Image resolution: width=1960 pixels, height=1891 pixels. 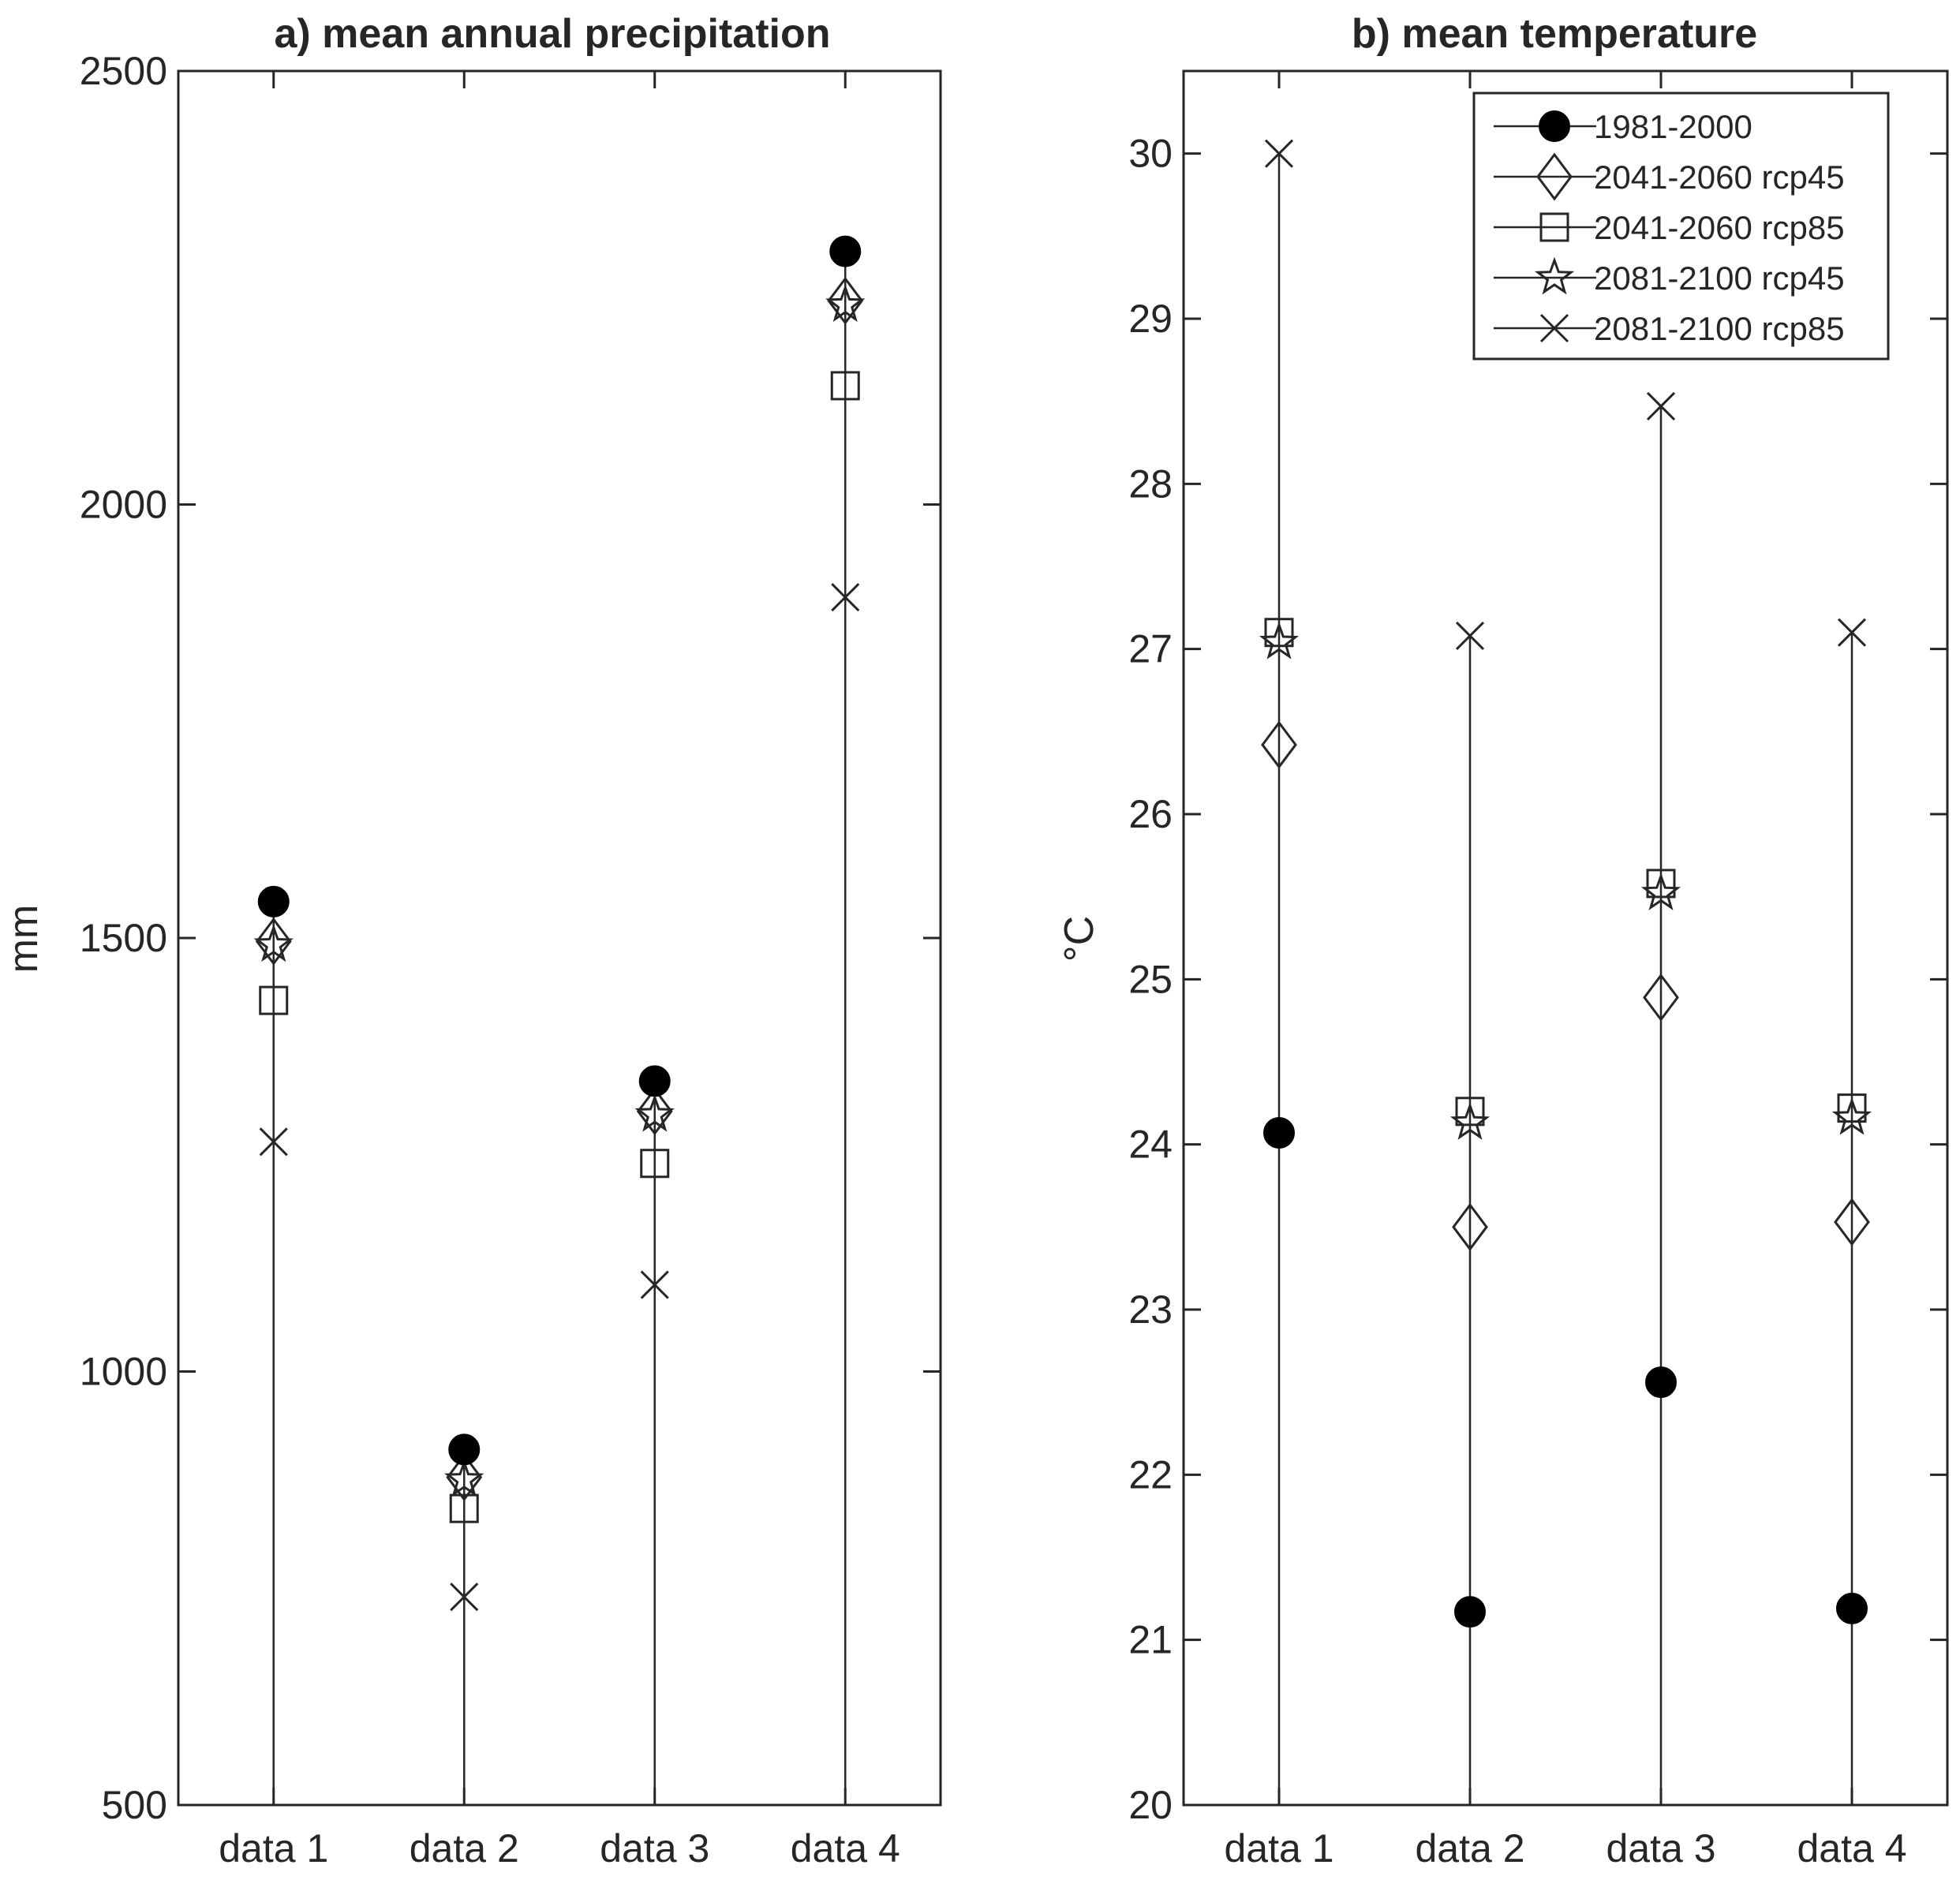 I want to click on panel-a-xtick-label: data 4, so click(x=846, y=1848).